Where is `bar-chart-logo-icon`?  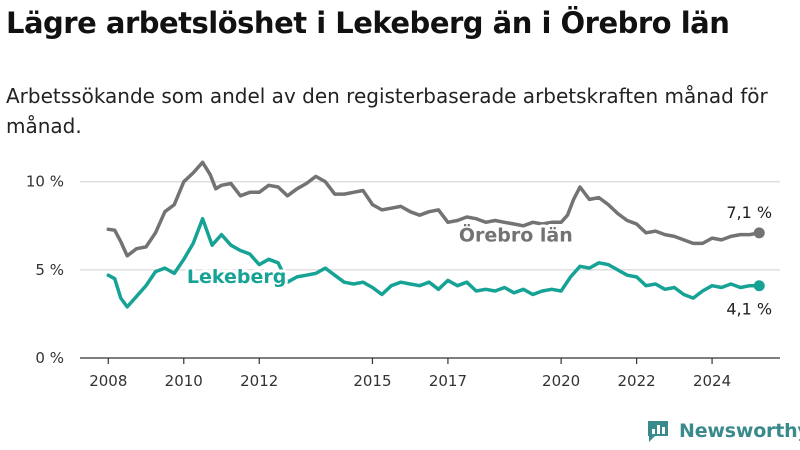 bar-chart-logo-icon is located at coordinates (658, 431).